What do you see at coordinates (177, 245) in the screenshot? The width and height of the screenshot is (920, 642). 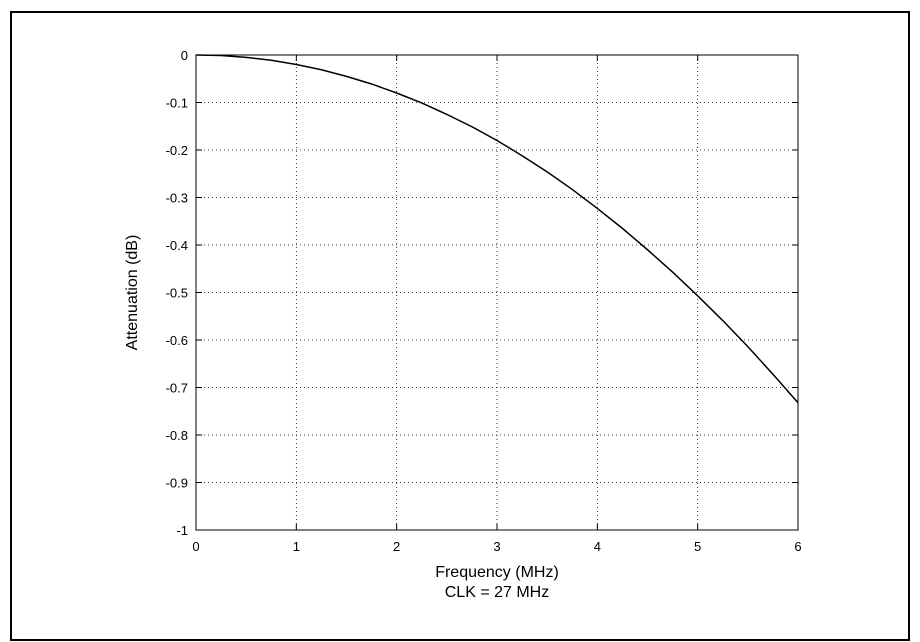 I see `y-tick-label: -0.4` at bounding box center [177, 245].